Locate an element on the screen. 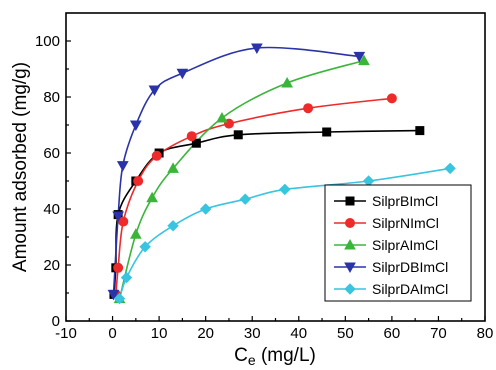 The image size is (496, 370). y-tick-label: 60 is located at coordinates (51, 153).